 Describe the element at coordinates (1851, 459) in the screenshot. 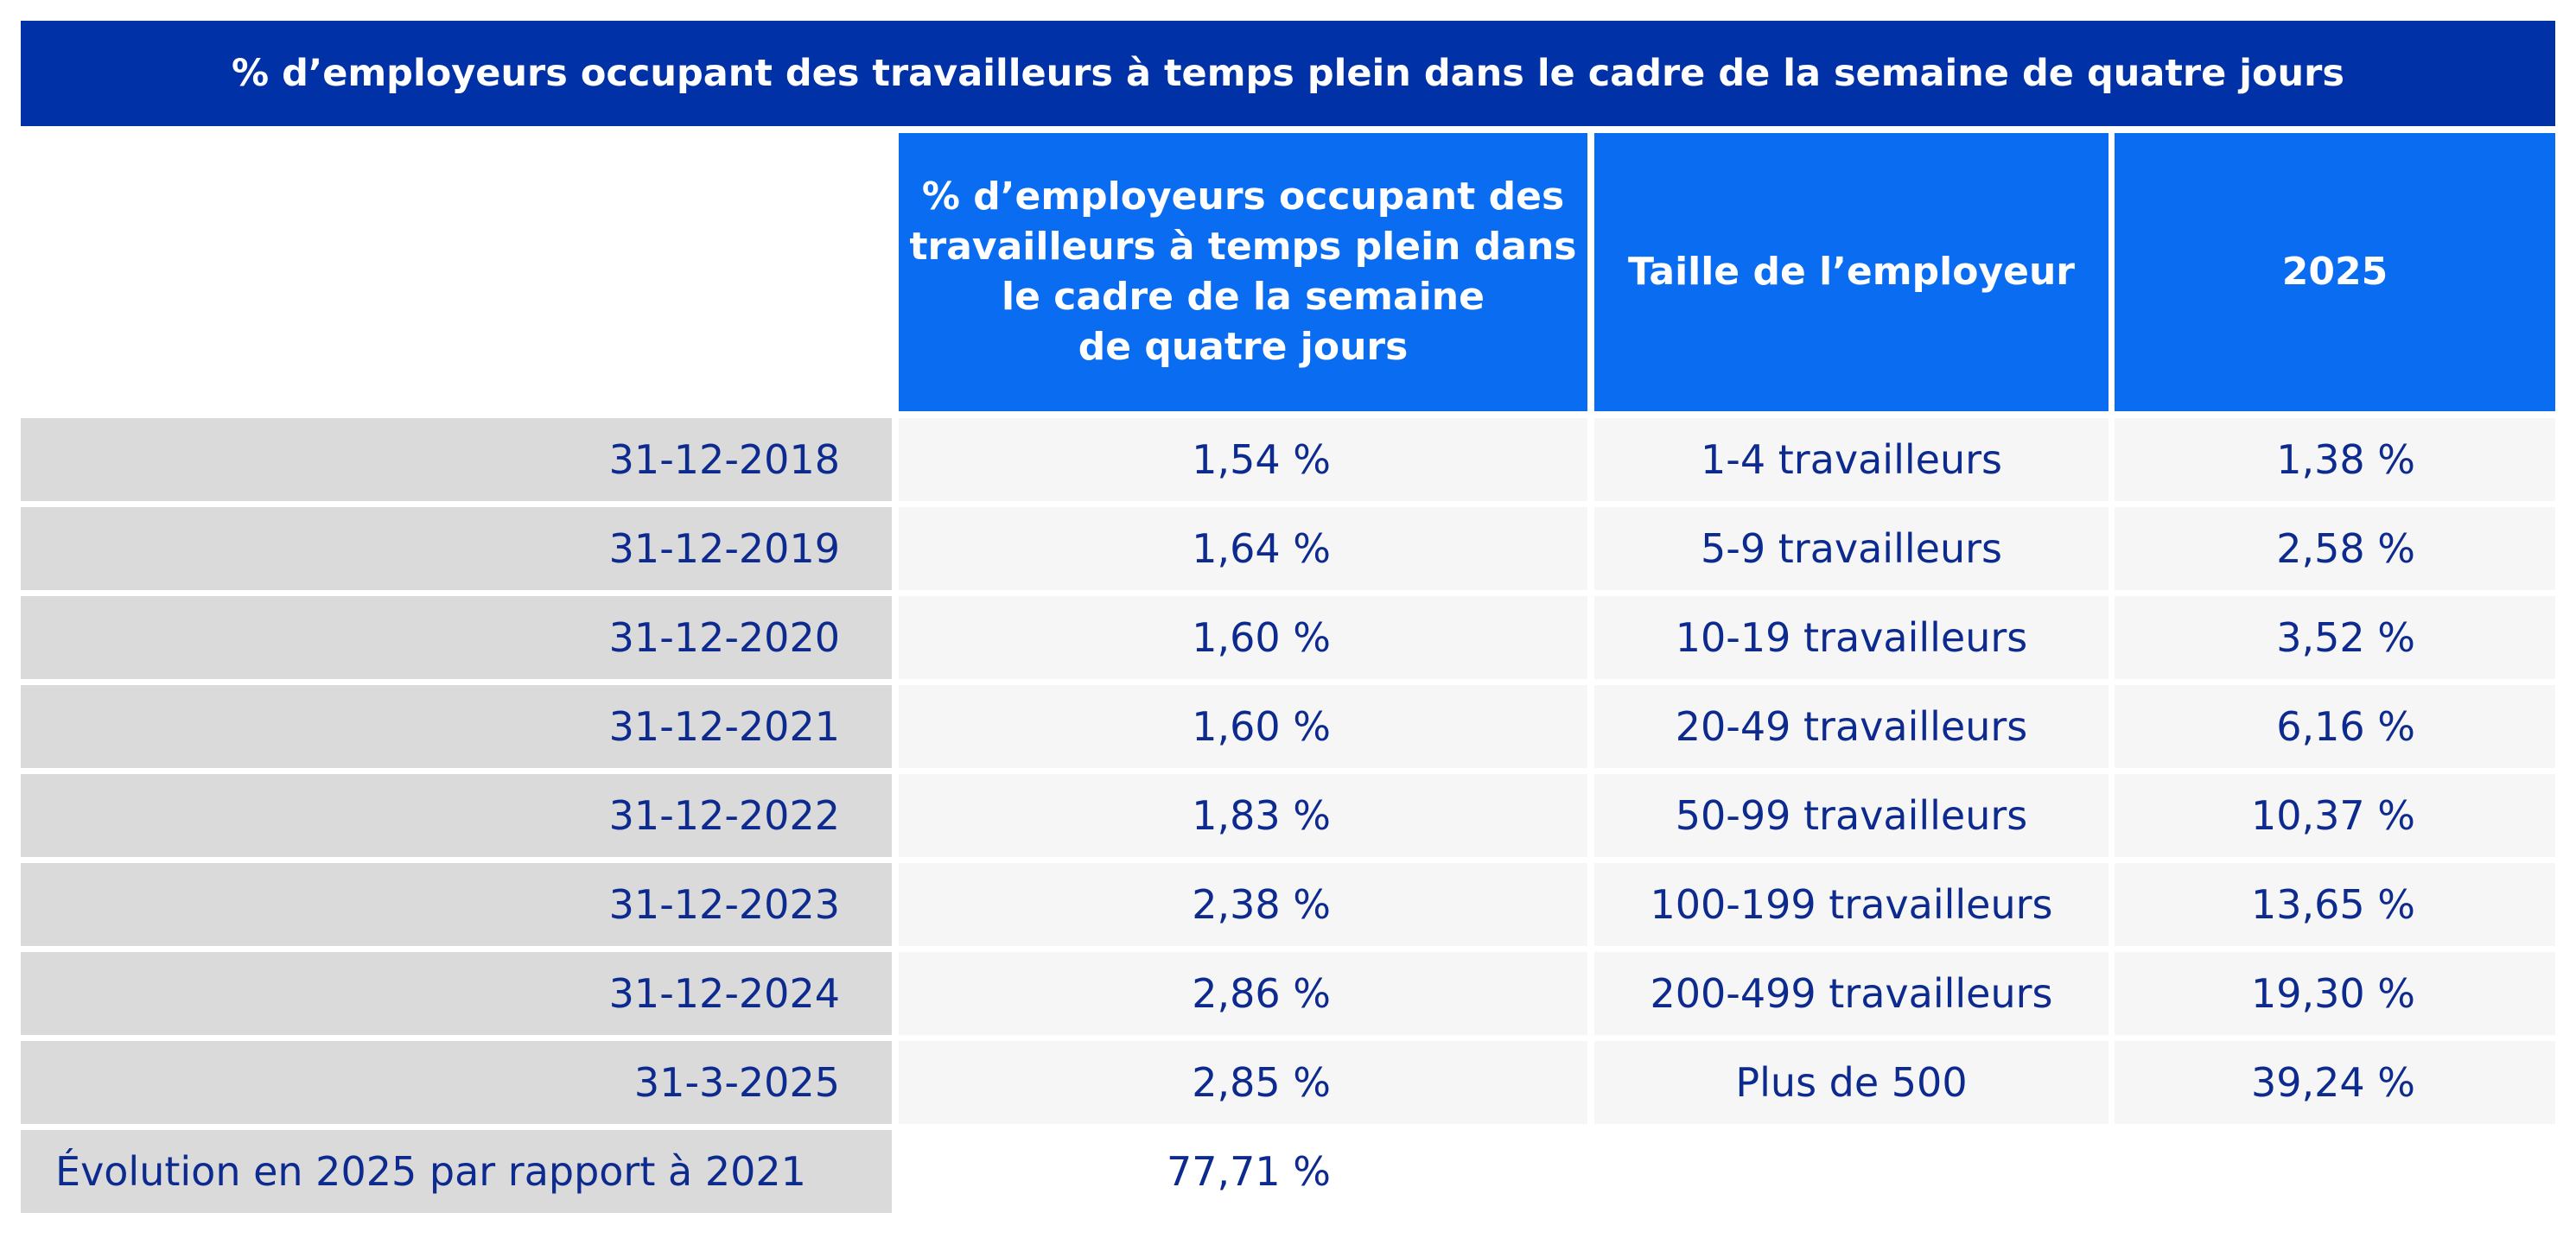

I see `row-employer-size: 1-4 travailleurs` at that location.